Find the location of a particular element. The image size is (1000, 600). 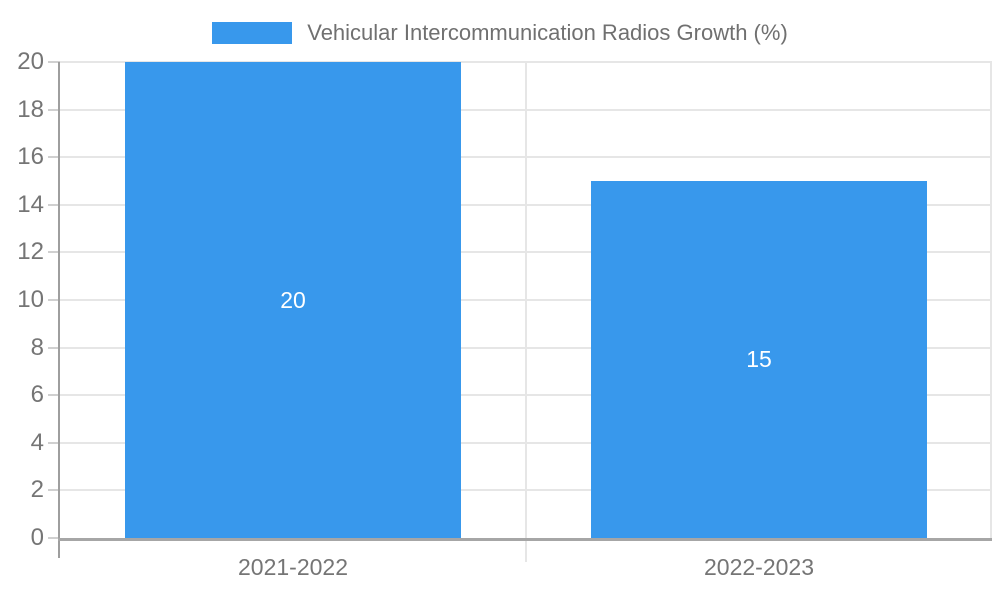

bar-value-label: 15 is located at coordinates (759, 359).